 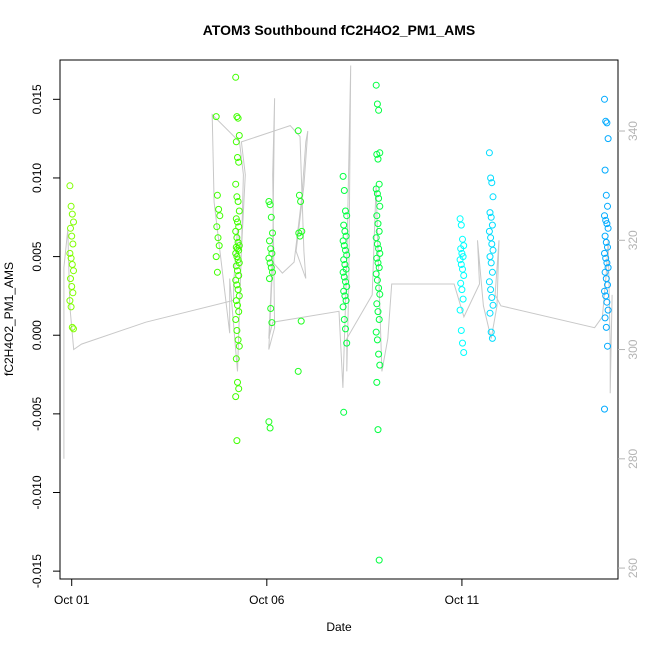 I want to click on x-axis: Oct 01 Oct 06 Oct 11, so click(x=266, y=593).